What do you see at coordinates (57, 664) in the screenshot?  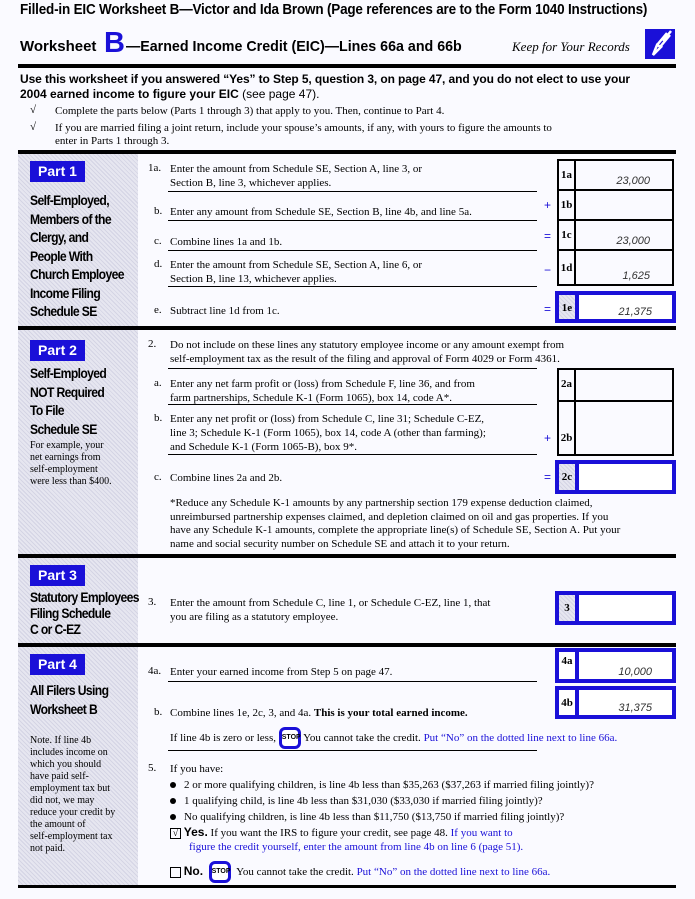 I see `part4-label: Part 4` at bounding box center [57, 664].